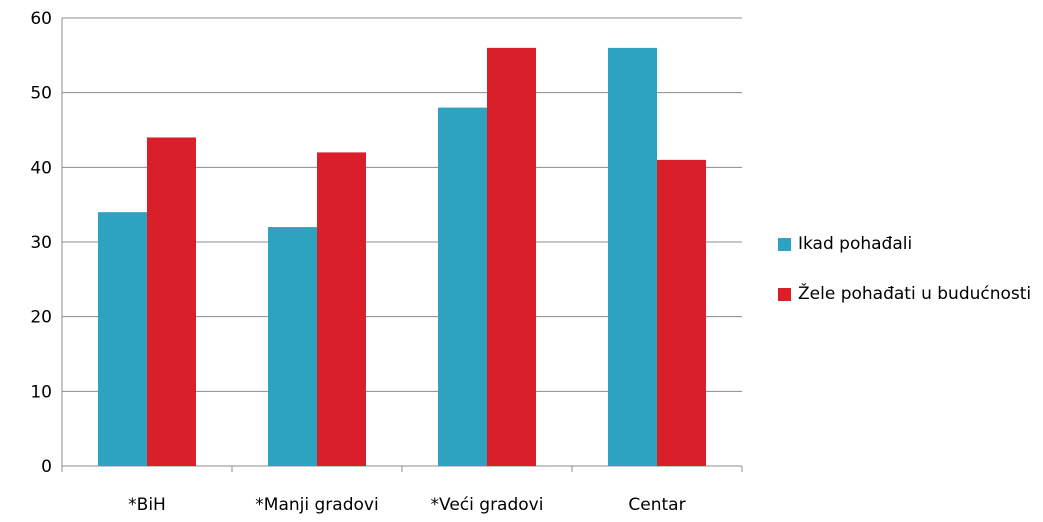 The height and width of the screenshot is (522, 1043). Describe the element at coordinates (784, 244) in the screenshot. I see `legend-swatch-ikad-pohadali` at that location.